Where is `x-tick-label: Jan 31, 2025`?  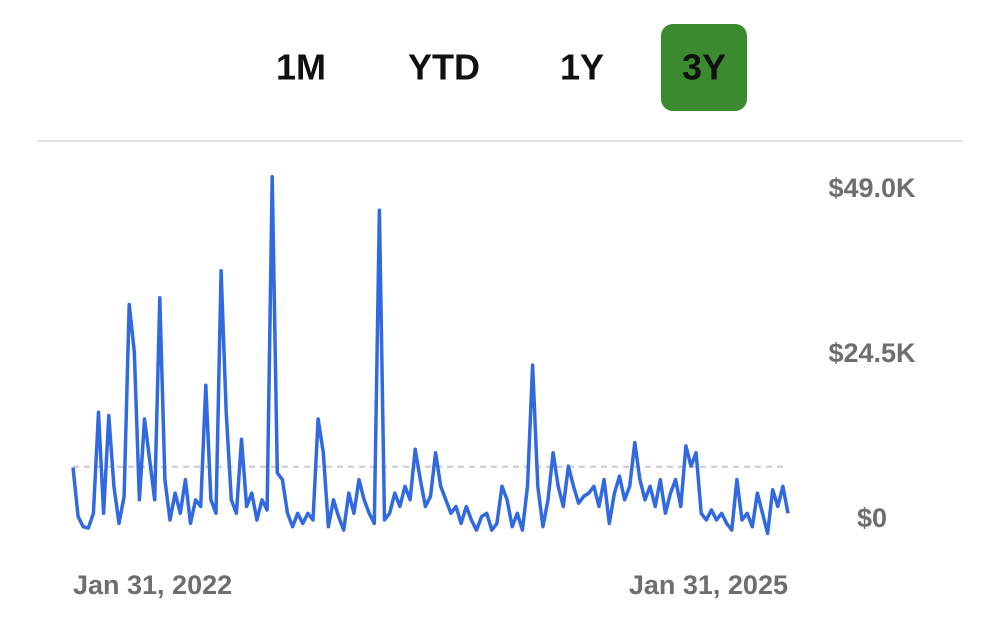
x-tick-label: Jan 31, 2025 is located at coordinates (708, 585).